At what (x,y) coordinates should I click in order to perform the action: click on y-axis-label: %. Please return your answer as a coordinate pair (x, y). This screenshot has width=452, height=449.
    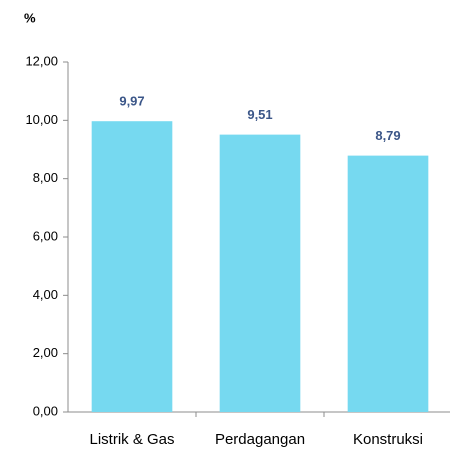
    Looking at the image, I should click on (30, 17).